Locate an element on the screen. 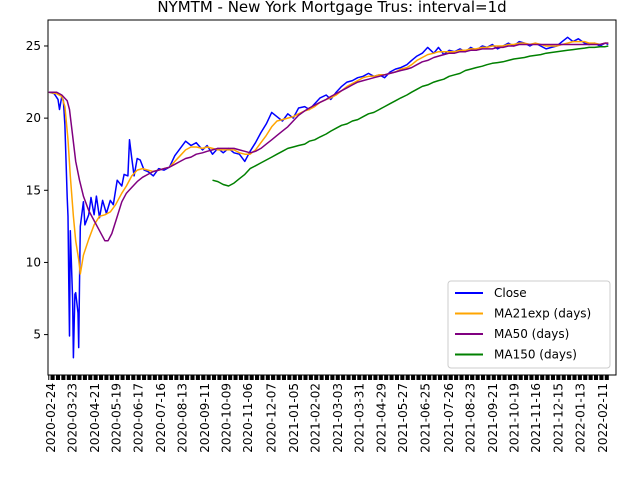 This screenshot has width=640, height=480. legend-label: MA150 (days) is located at coordinates (535, 355).